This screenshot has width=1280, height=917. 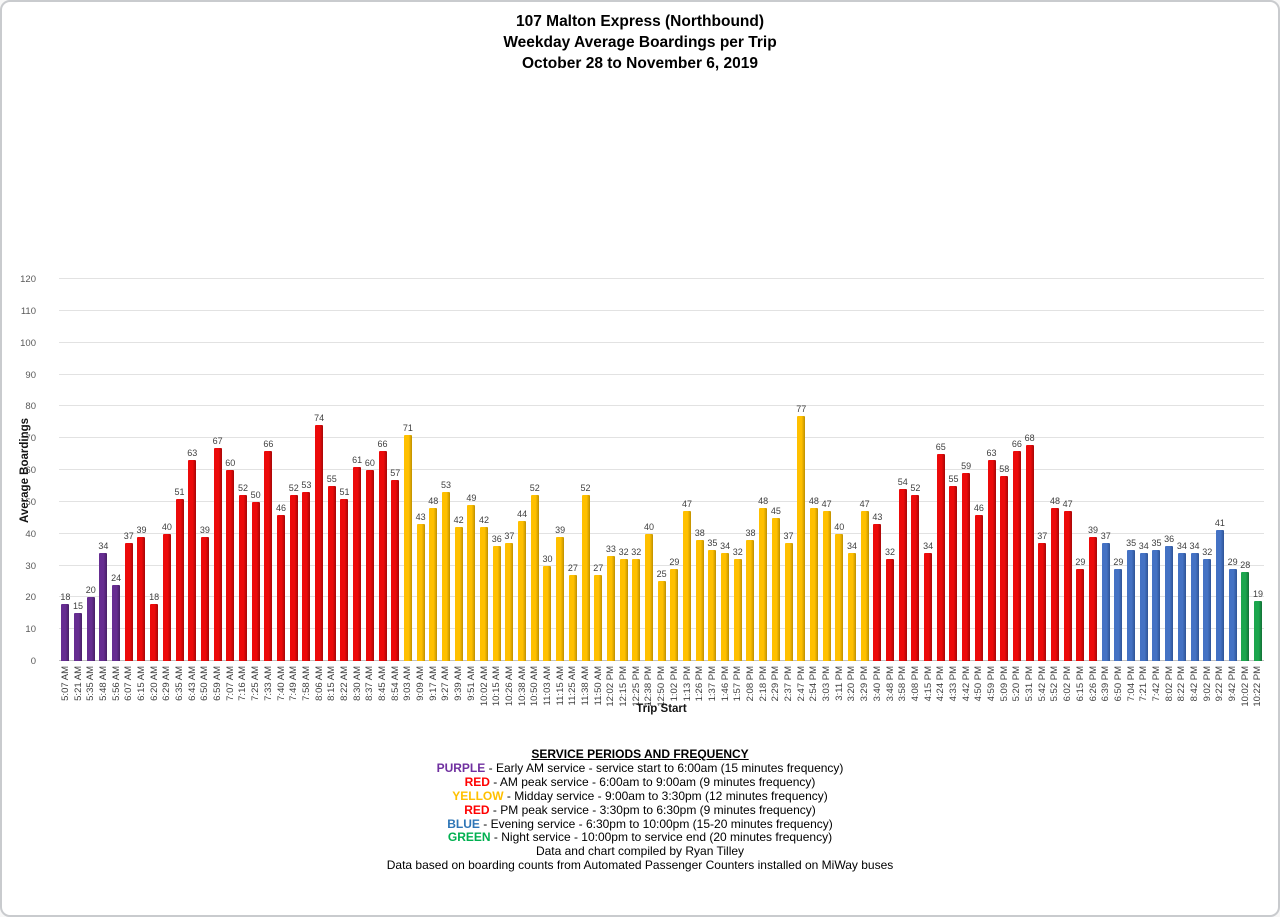 I want to click on x-tick: 2:08 PM, so click(x=750, y=686).